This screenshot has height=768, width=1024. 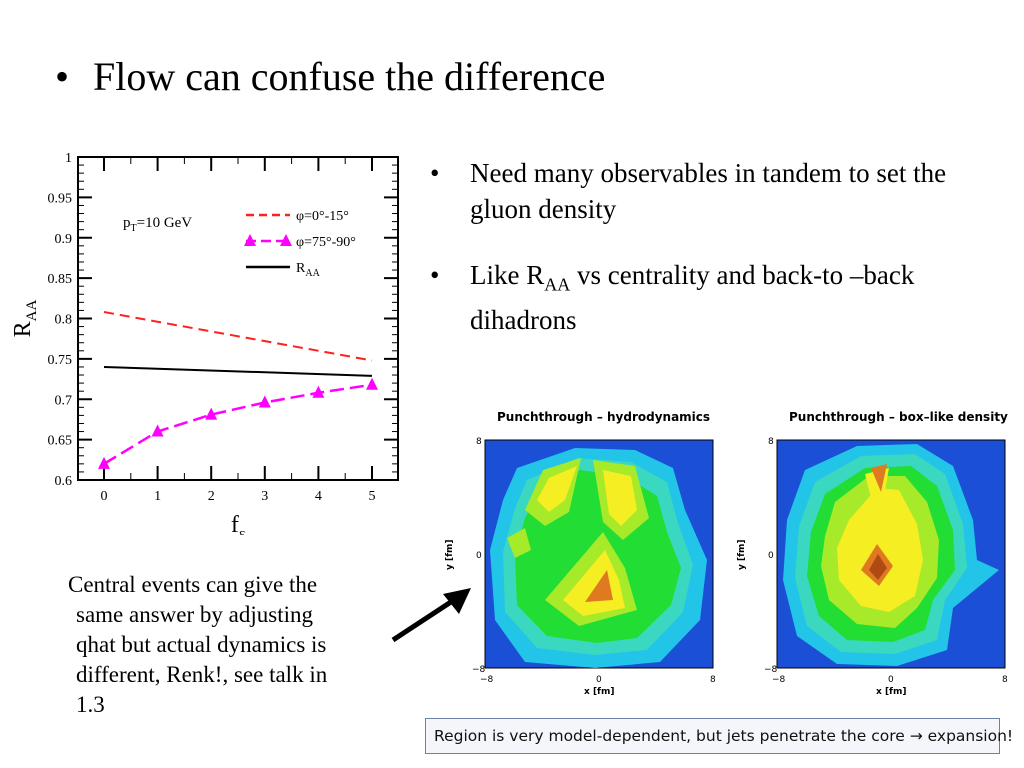 I want to click on title-text: Flow can confuse the difference, so click(x=349, y=76).